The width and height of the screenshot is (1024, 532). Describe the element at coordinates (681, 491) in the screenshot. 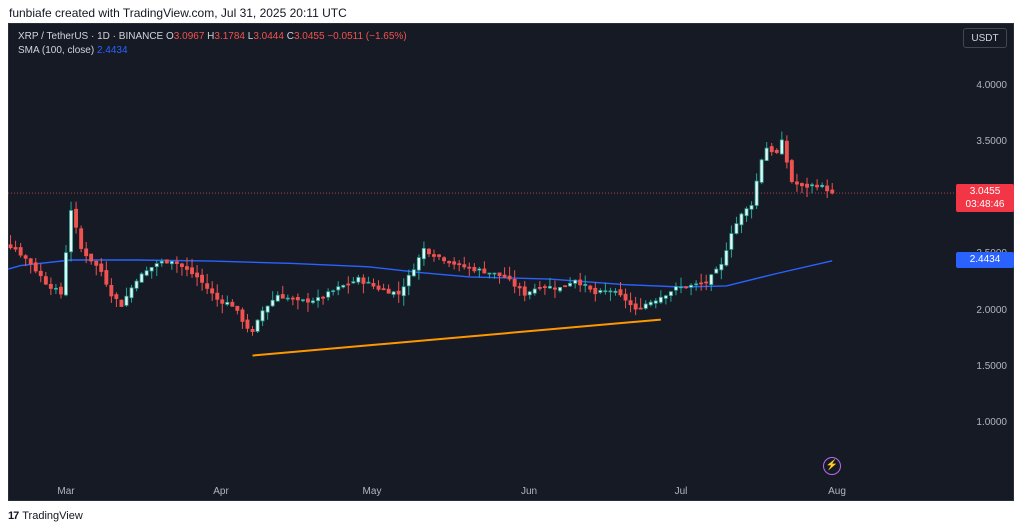

I see `time-label-jul: Jul` at that location.